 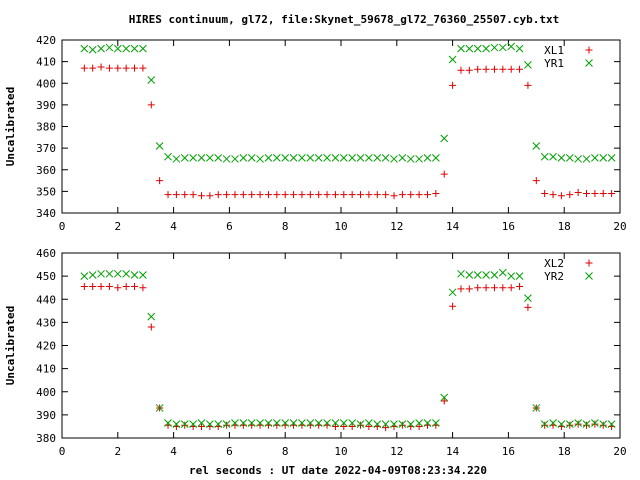 I want to click on x-tick-label: 6, so click(x=229, y=451).